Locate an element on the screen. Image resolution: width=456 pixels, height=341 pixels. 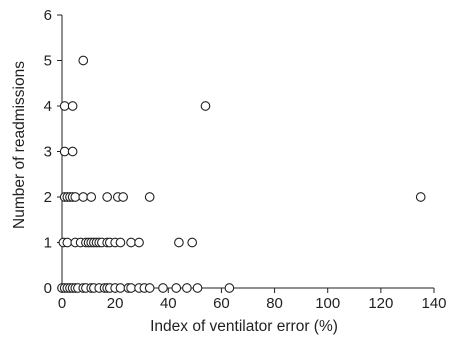
x-tick-label: 40 is located at coordinates (168, 303).